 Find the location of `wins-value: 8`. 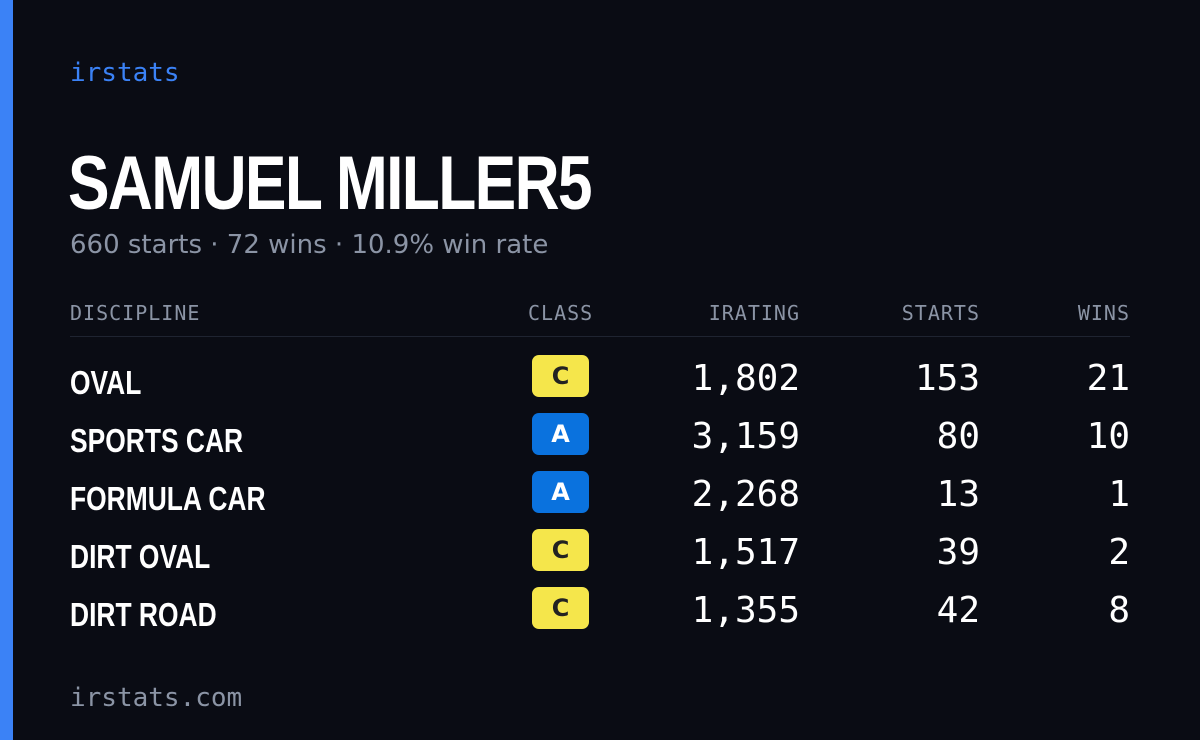

wins-value: 8 is located at coordinates (1119, 610).